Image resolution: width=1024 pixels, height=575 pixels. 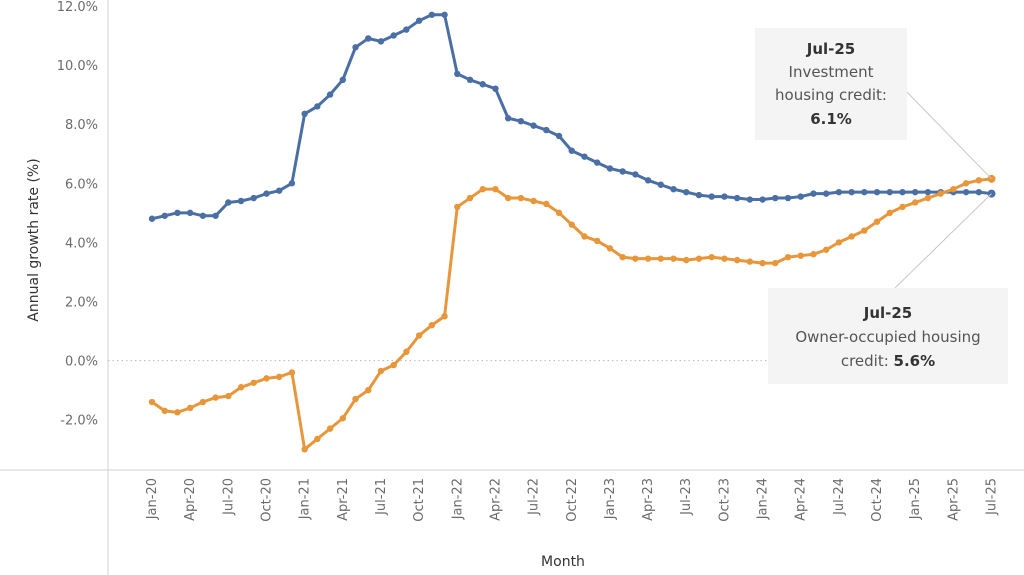 What do you see at coordinates (343, 499) in the screenshot?
I see `x-tick-label: Apr-21` at bounding box center [343, 499].